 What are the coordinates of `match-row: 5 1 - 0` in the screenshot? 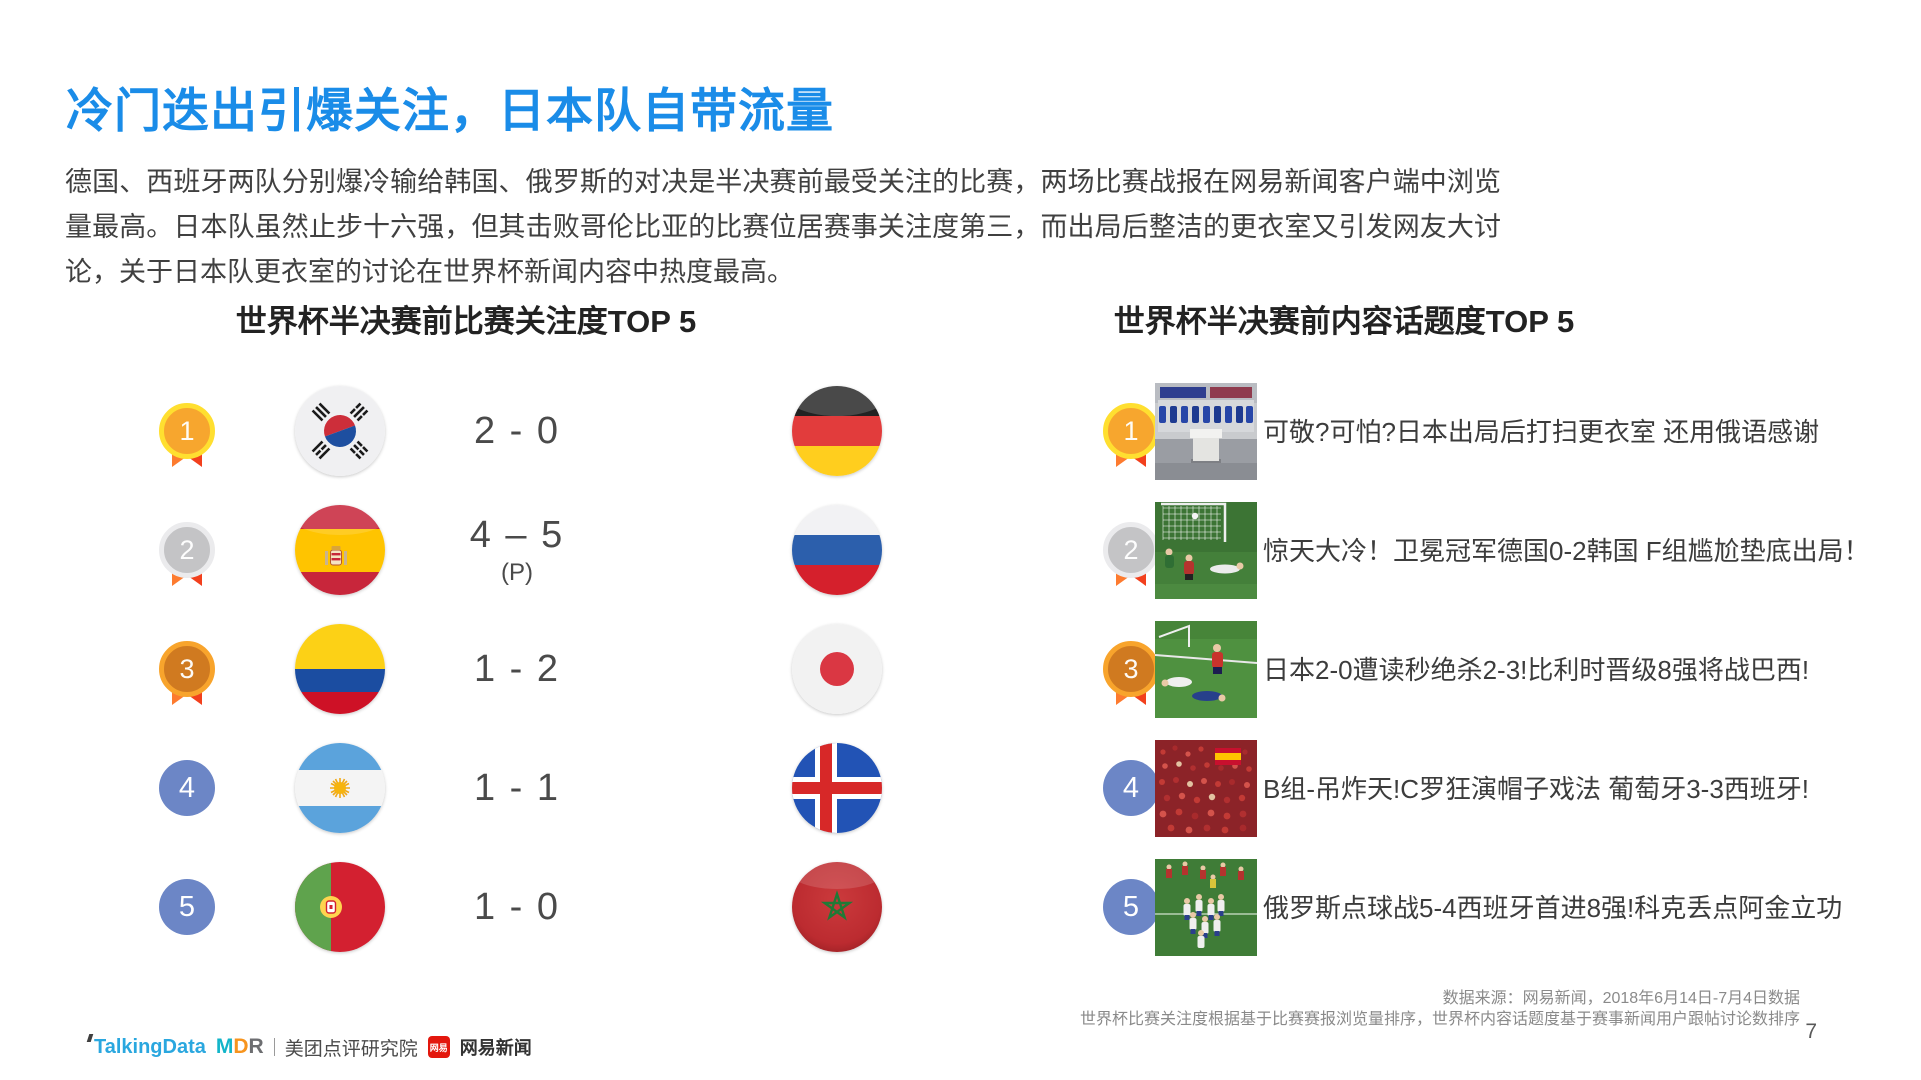 It's located at (525, 907).